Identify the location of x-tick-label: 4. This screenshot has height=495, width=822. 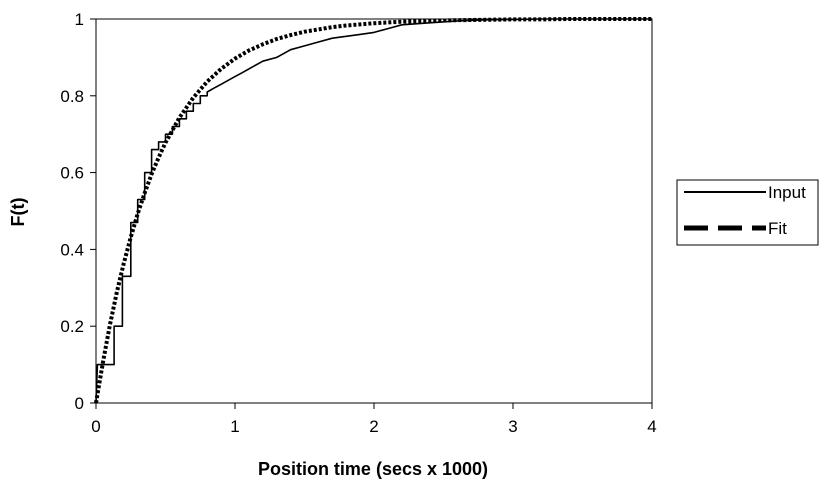
(651, 426).